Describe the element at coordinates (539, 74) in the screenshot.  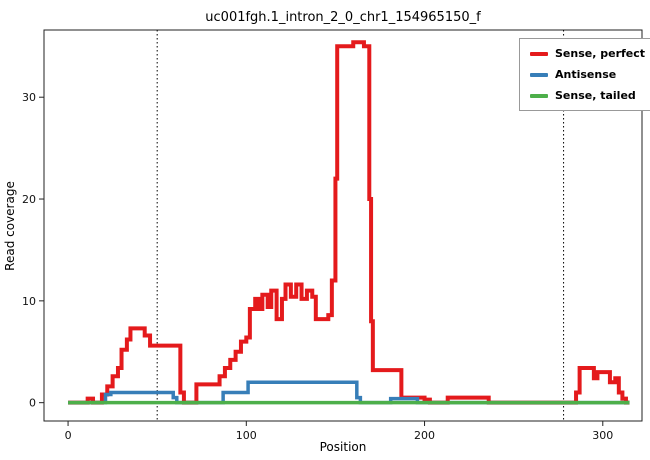
I see `legend-swatch-antisense` at that location.